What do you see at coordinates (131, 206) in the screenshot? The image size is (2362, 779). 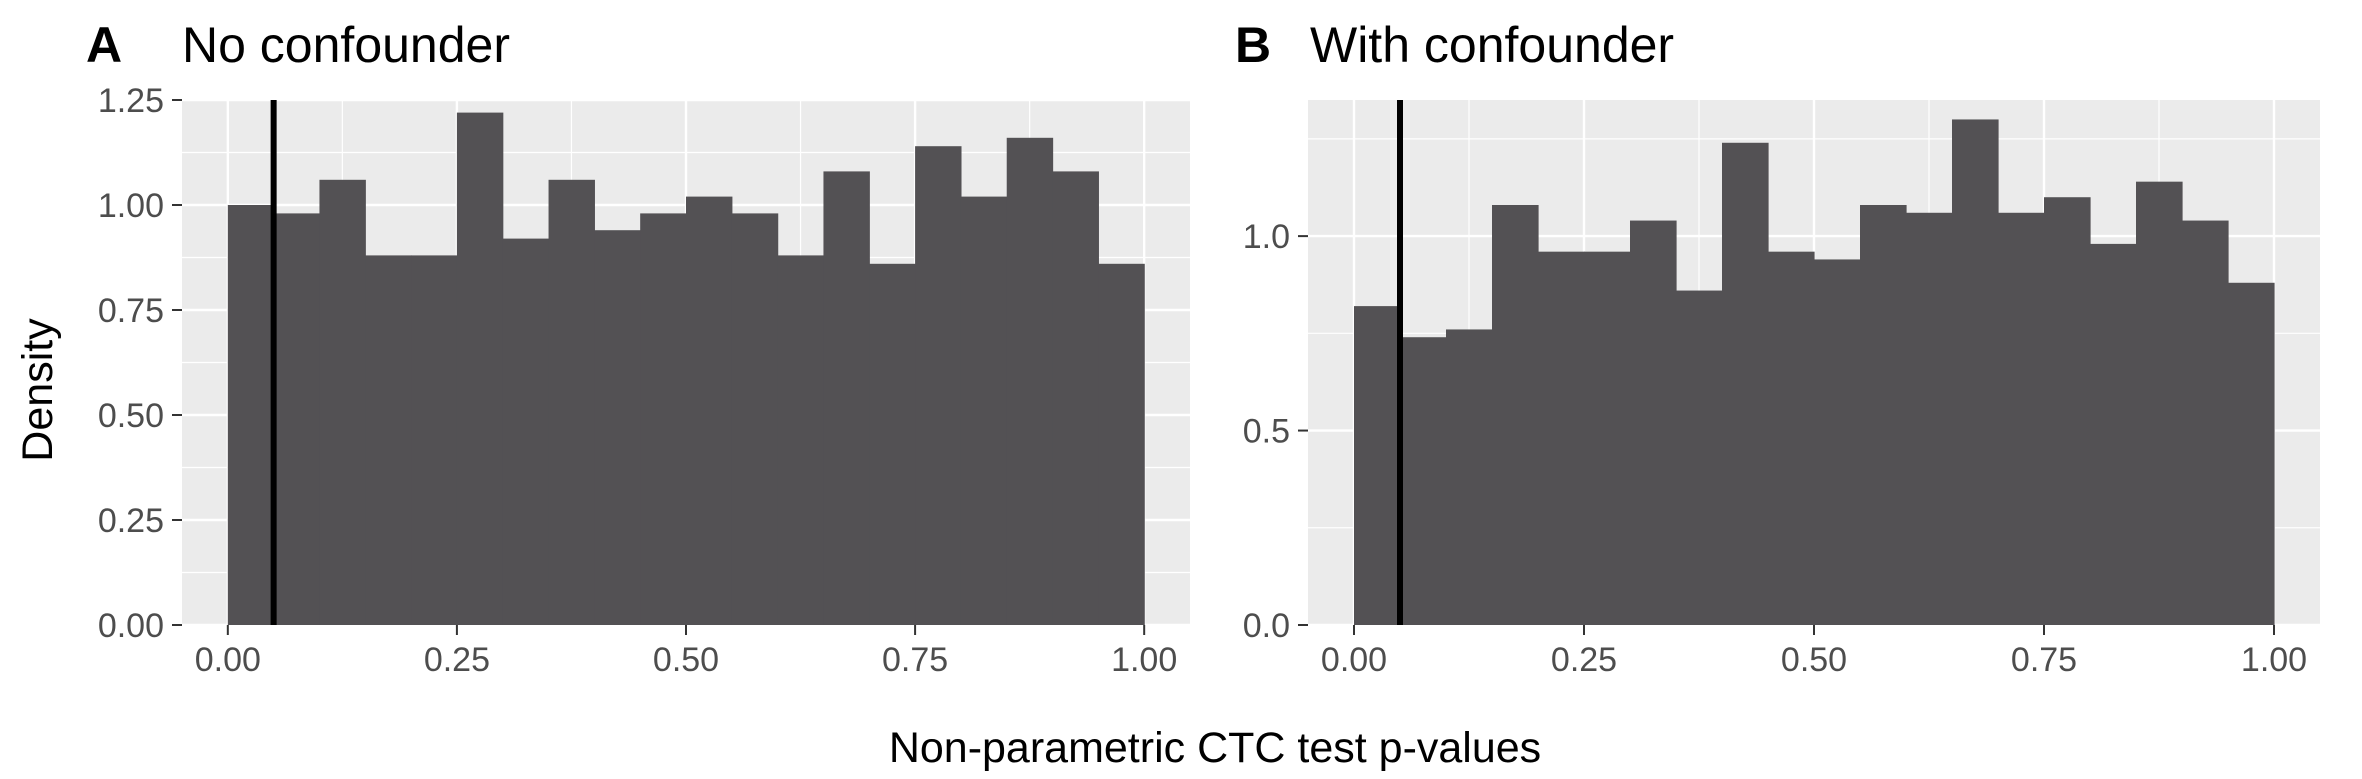 I see `panel-a-y-tick-label: 1.00` at bounding box center [131, 206].